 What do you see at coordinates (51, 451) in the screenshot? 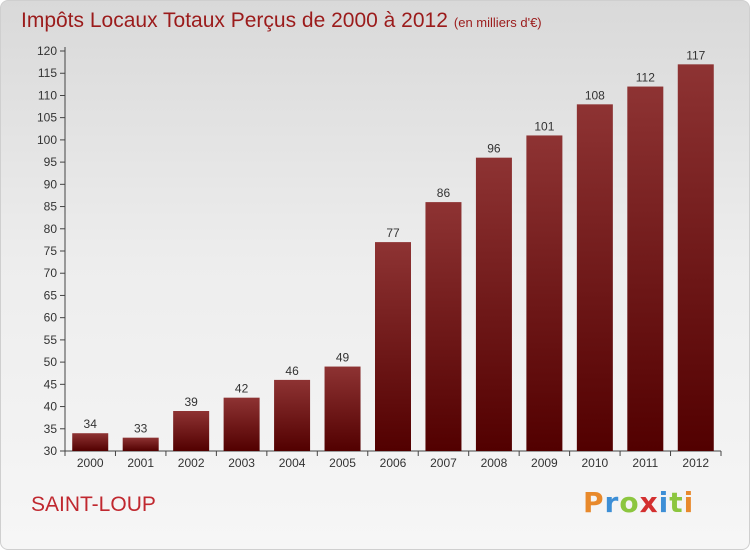
I see `y-tick-label: 30` at bounding box center [51, 451].